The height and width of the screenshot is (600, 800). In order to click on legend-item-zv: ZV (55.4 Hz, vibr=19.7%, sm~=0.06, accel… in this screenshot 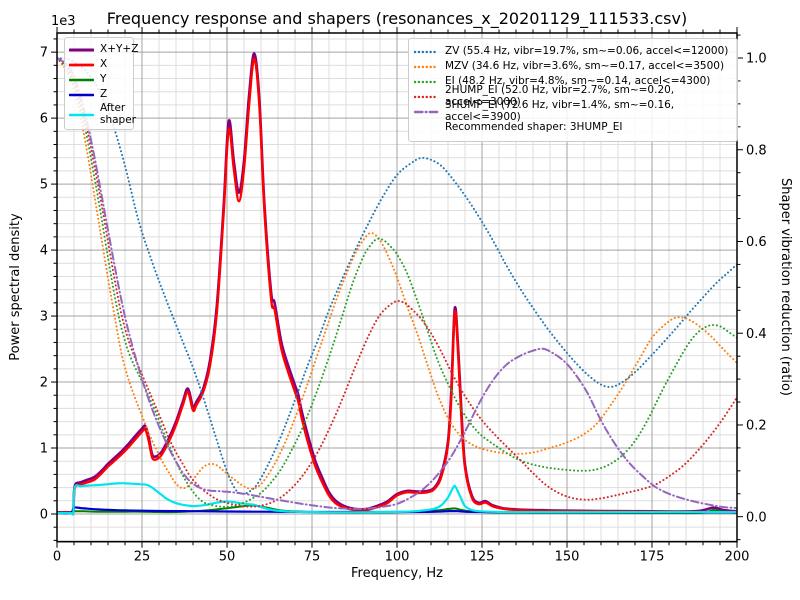, I will do `click(575, 50)`.